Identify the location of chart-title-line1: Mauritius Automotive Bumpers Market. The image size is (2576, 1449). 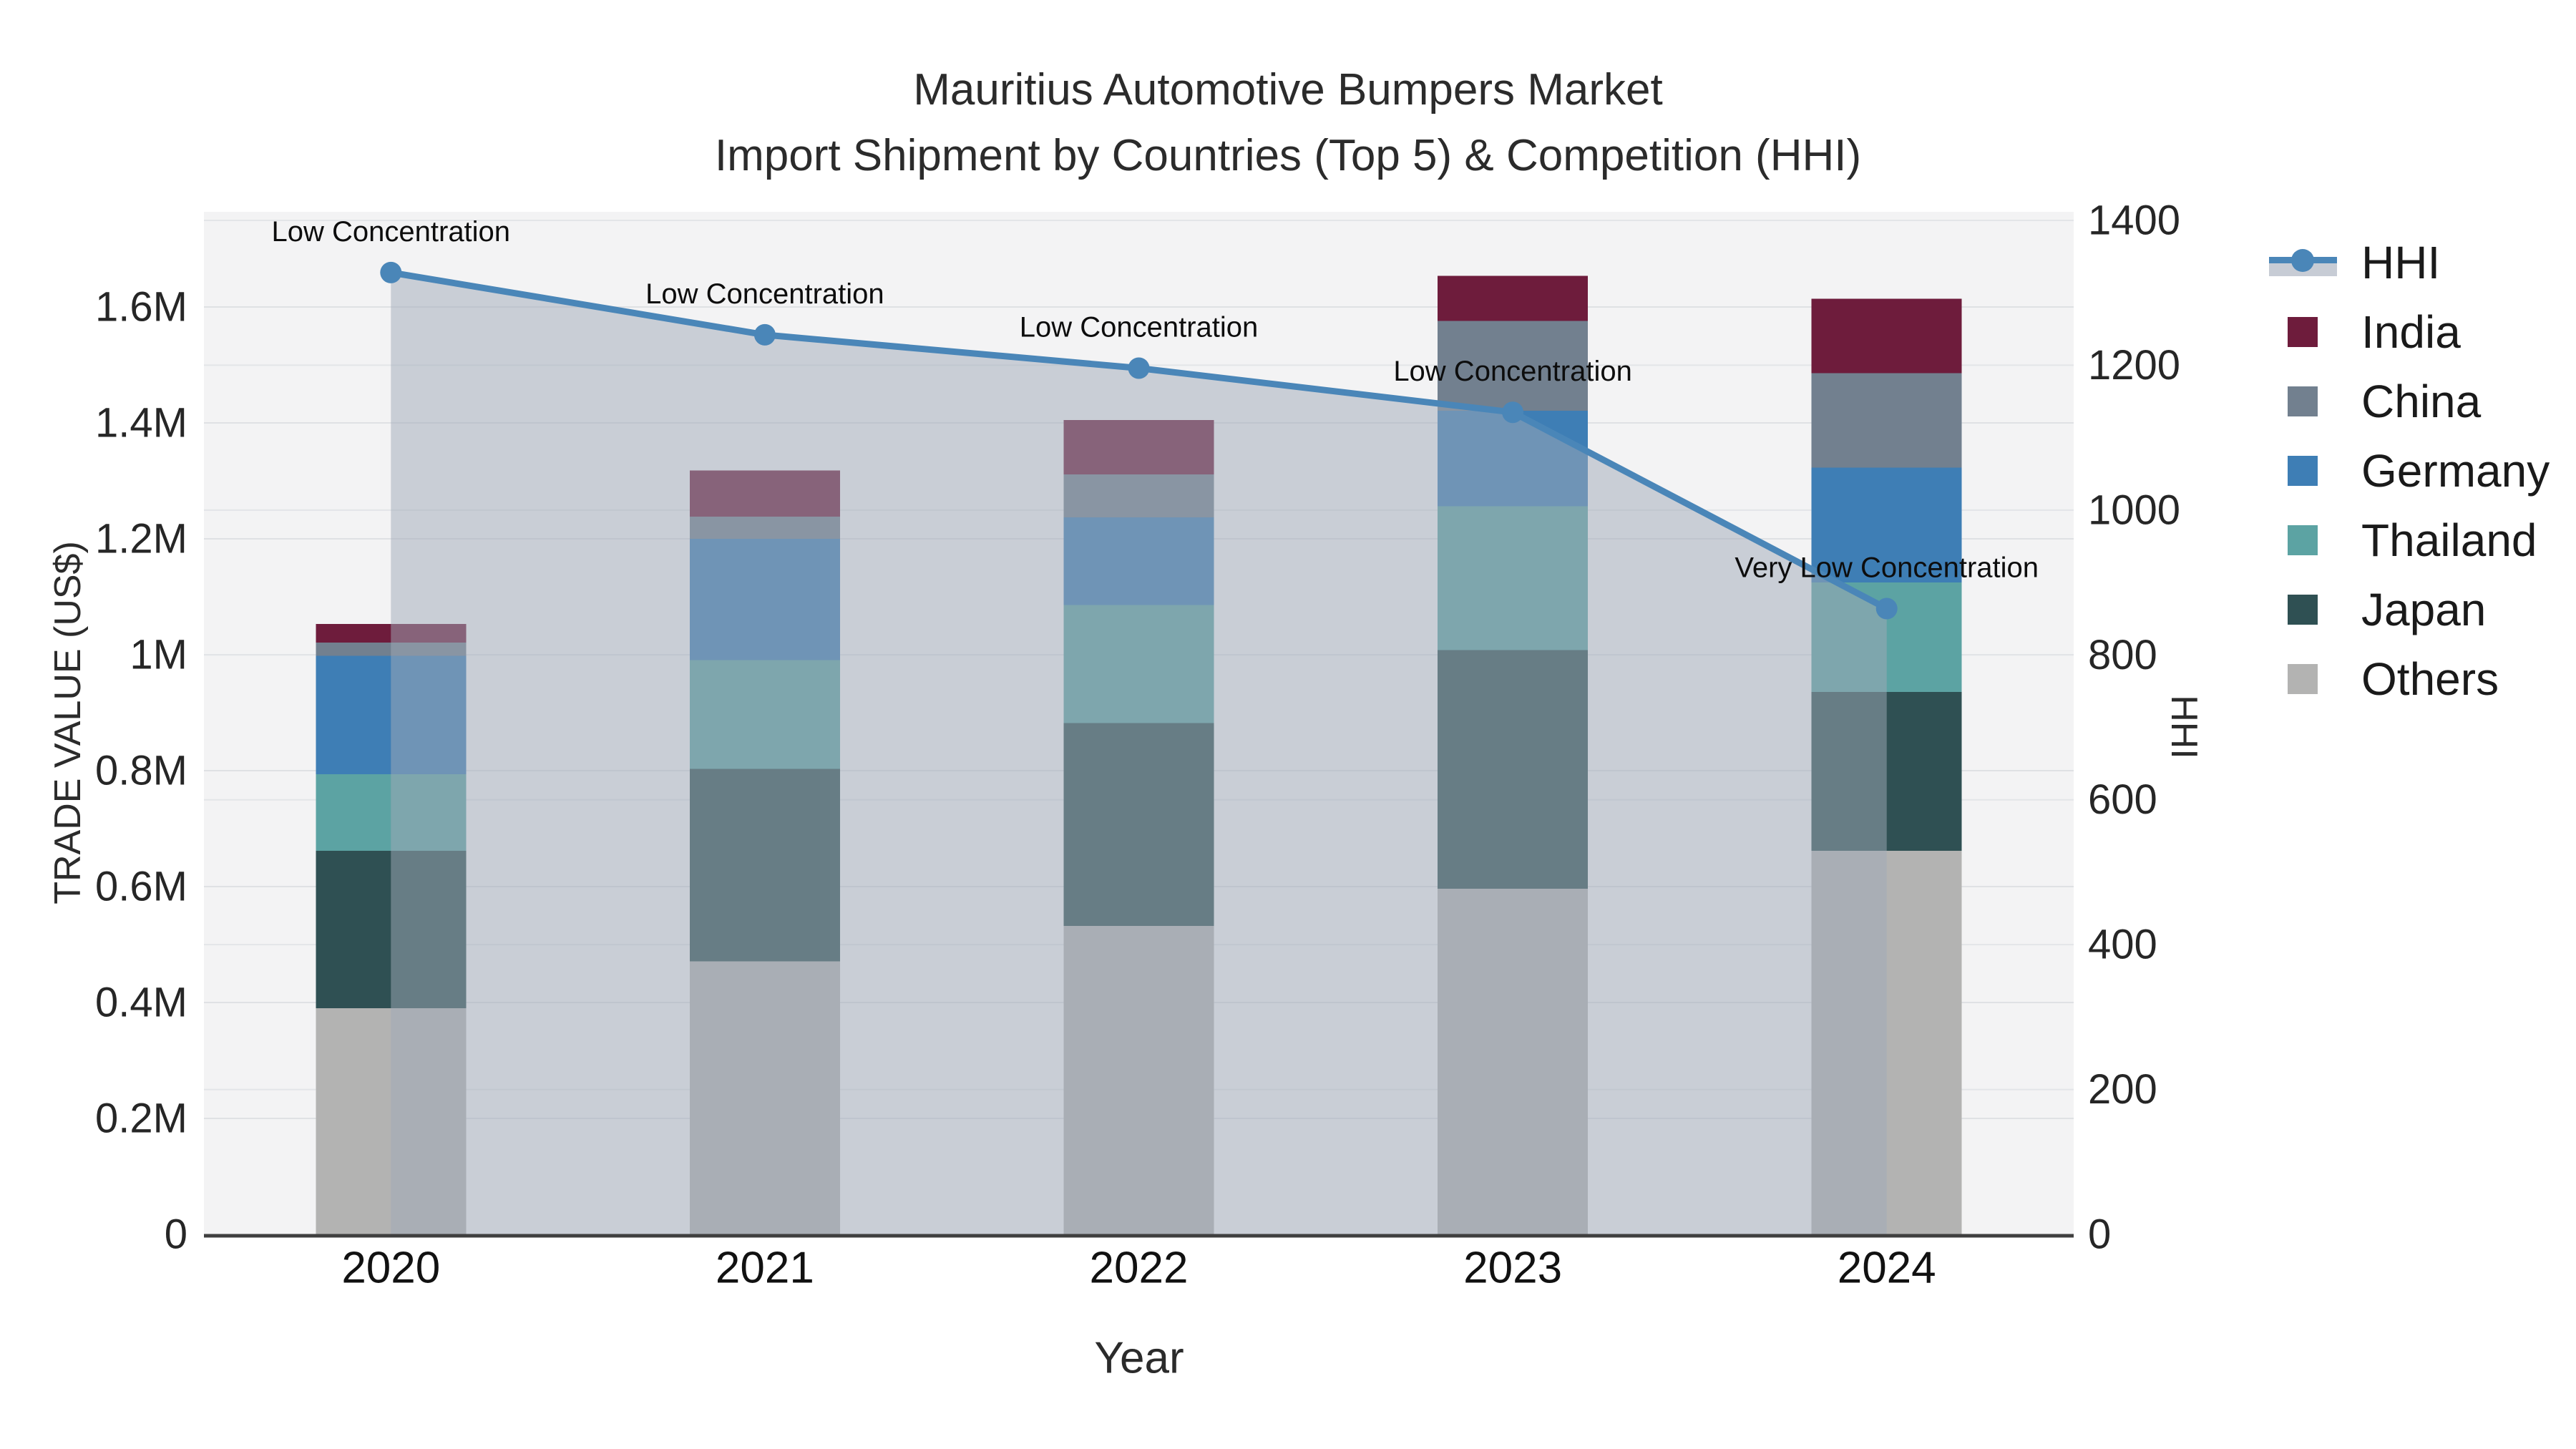
(1288, 89).